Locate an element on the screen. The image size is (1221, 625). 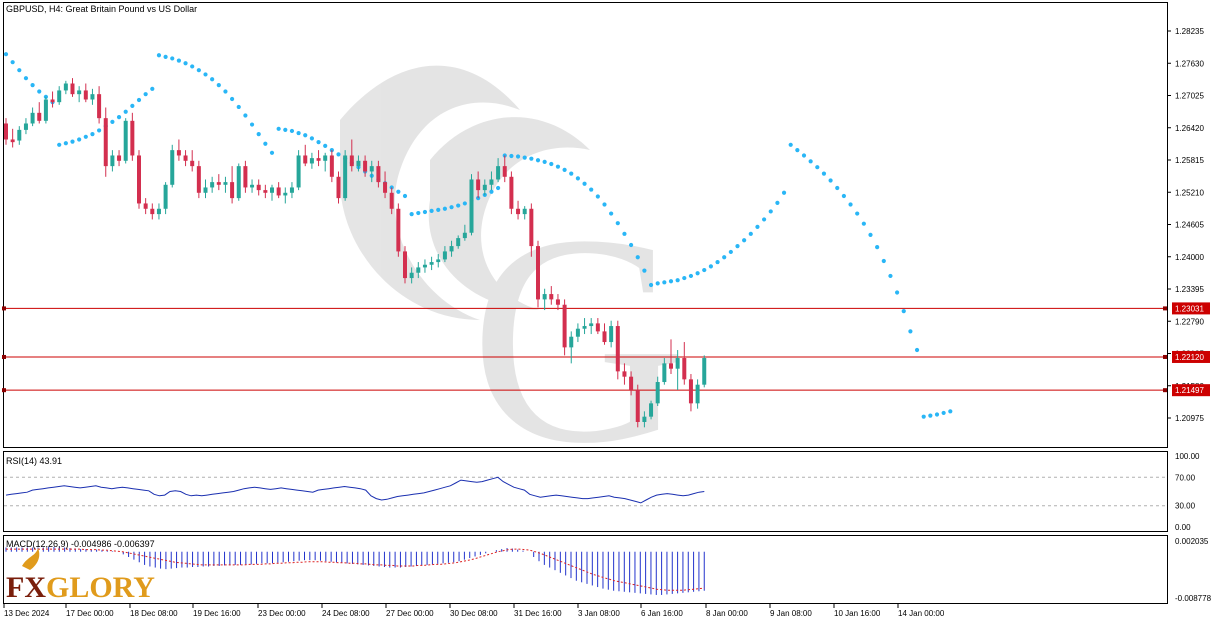
logo-glory: GLORY is located at coordinates (100, 587).